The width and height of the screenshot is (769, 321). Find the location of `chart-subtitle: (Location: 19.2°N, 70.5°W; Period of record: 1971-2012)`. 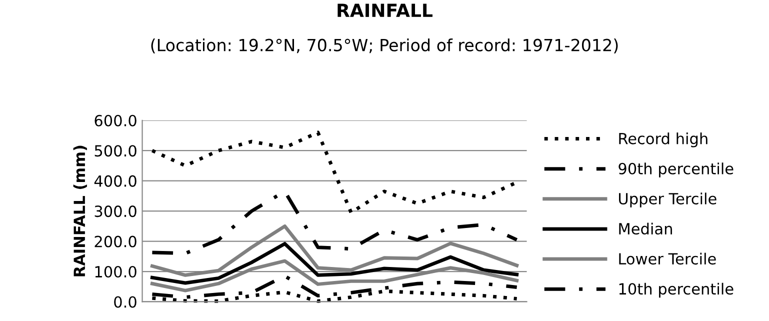

chart-subtitle: (Location: 19.2°N, 70.5°W; Period of record: 1971-2012) is located at coordinates (384, 46).